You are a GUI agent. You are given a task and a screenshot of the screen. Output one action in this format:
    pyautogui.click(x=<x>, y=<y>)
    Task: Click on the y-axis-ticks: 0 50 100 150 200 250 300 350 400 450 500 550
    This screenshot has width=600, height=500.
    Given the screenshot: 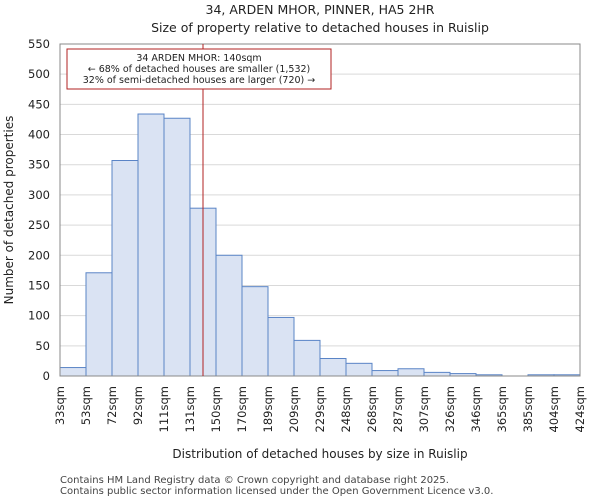 What is the action you would take?
    pyautogui.click(x=39, y=210)
    